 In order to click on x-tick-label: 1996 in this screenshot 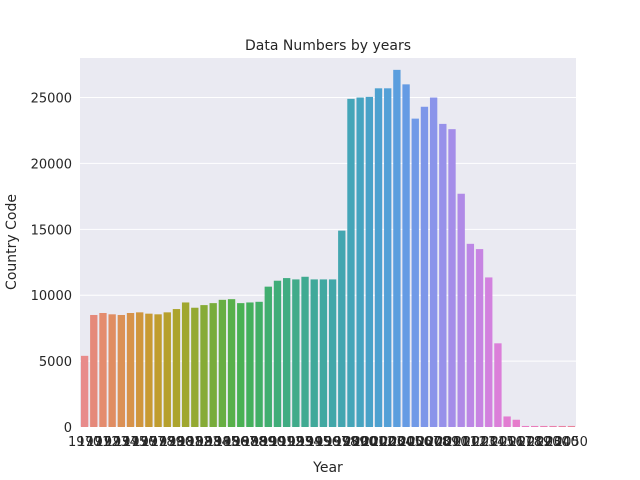, I will do `click(323, 442)`.